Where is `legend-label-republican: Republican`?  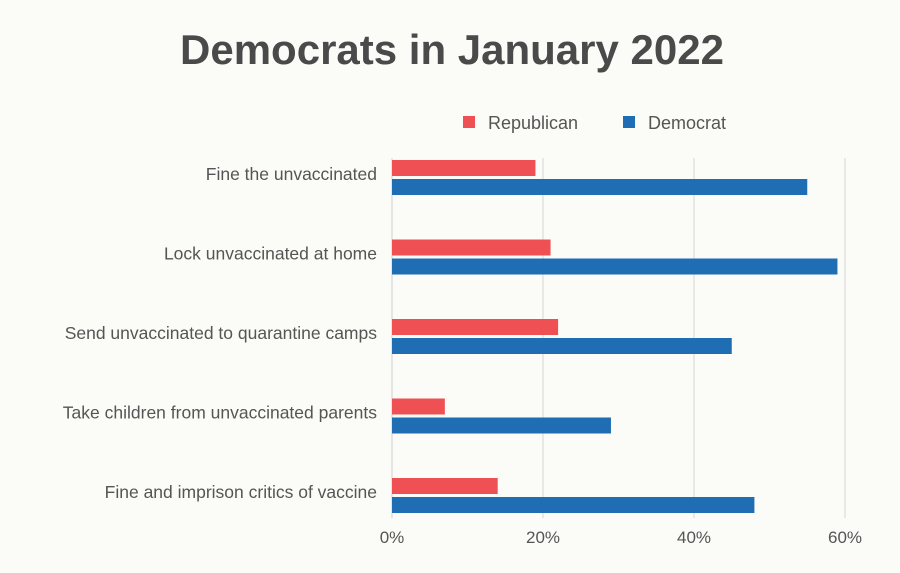 legend-label-republican: Republican is located at coordinates (533, 123).